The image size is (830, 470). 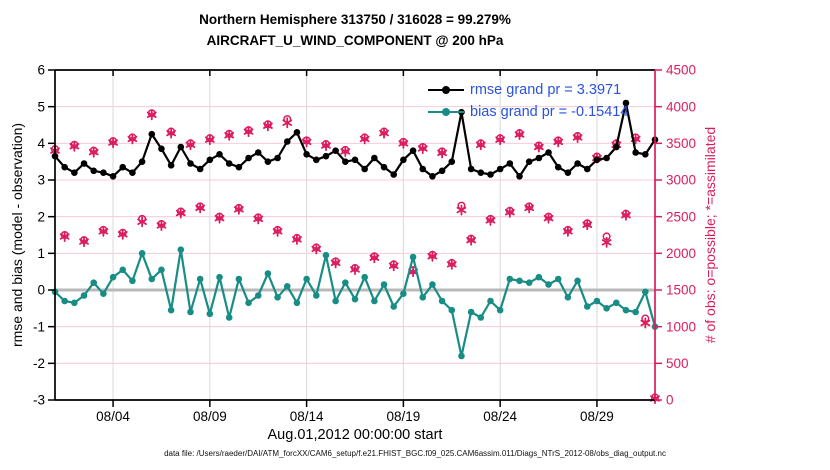 What do you see at coordinates (500, 416) in the screenshot?
I see `svg-text: 08/24` at bounding box center [500, 416].